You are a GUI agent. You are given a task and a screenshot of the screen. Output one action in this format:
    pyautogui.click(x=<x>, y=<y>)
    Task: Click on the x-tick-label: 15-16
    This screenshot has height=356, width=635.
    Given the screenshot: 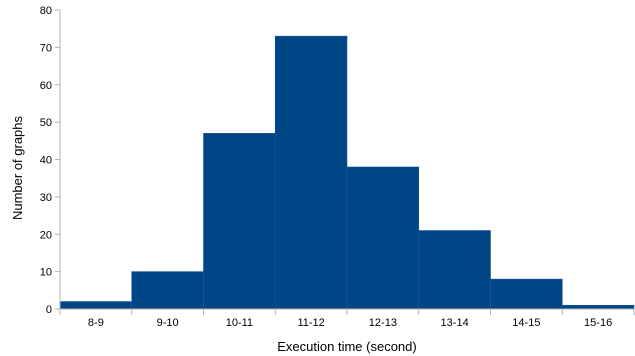 What is the action you would take?
    pyautogui.click(x=598, y=323)
    